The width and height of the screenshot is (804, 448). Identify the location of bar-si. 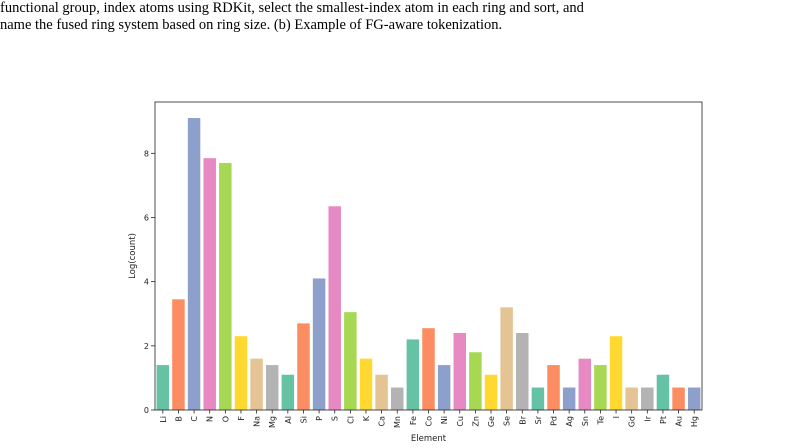
(303, 367).